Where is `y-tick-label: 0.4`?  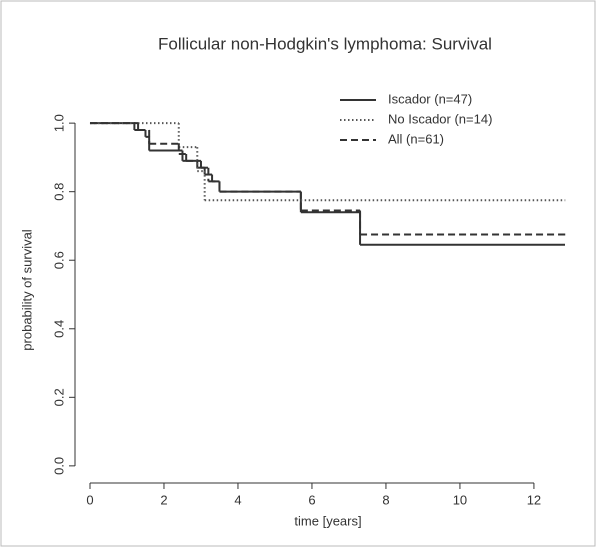
y-tick-label: 0.4 is located at coordinates (58, 329).